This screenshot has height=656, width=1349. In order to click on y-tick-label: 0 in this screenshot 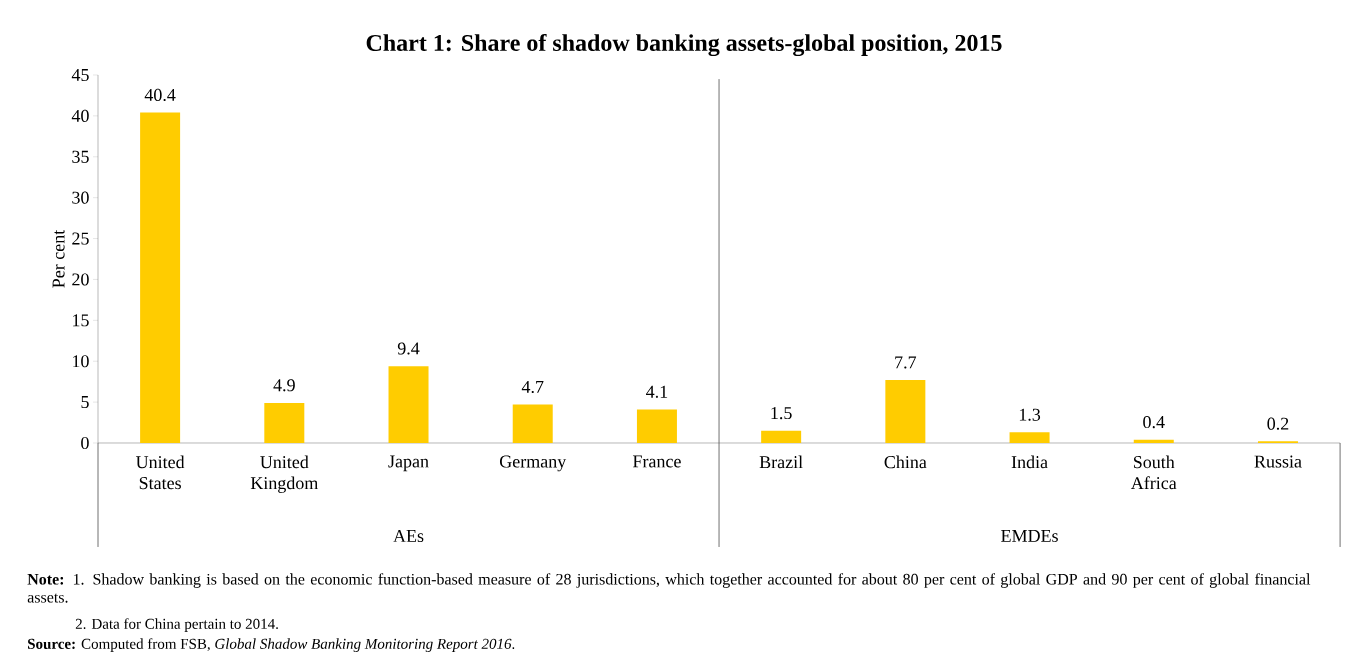, I will do `click(85, 443)`.